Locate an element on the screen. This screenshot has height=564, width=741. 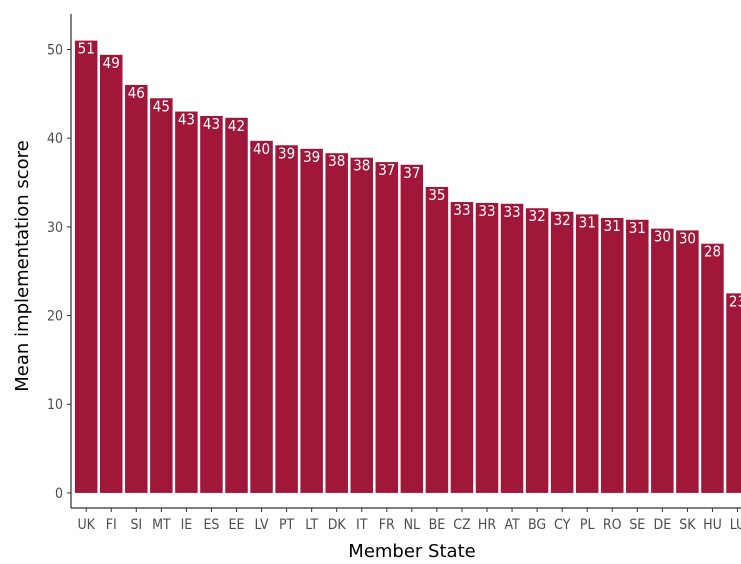
y-tick-label: 0 is located at coordinates (59, 494).